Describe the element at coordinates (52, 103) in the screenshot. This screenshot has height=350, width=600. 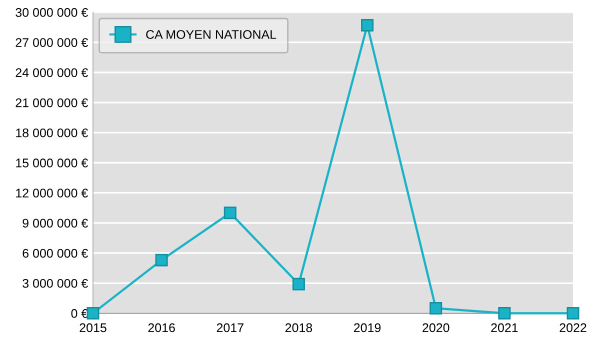
I see `y-tick-label: 21 000 000 €` at that location.